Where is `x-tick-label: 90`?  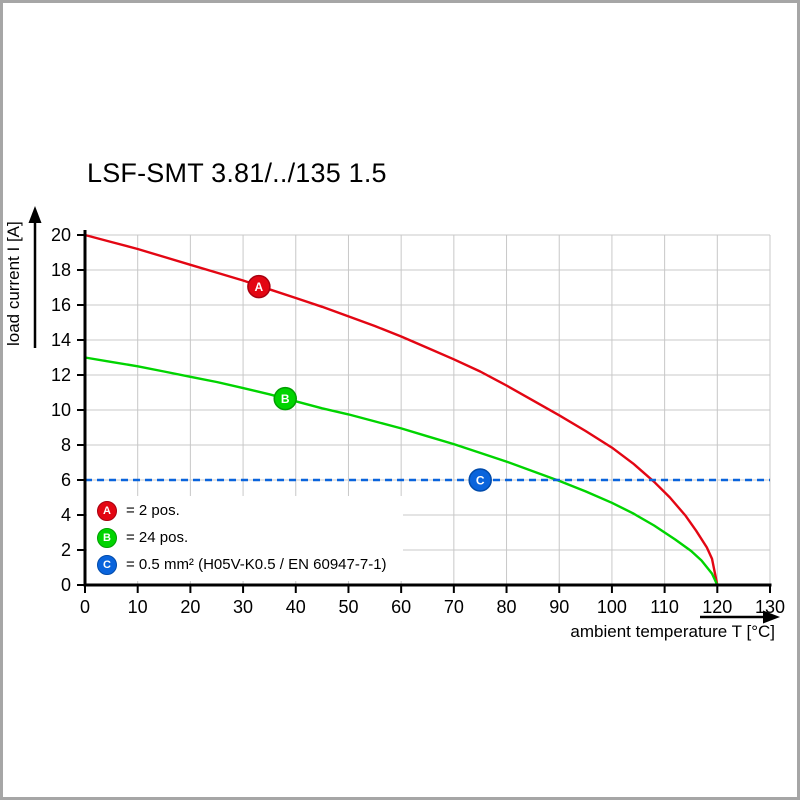 x-tick-label: 90 is located at coordinates (559, 607).